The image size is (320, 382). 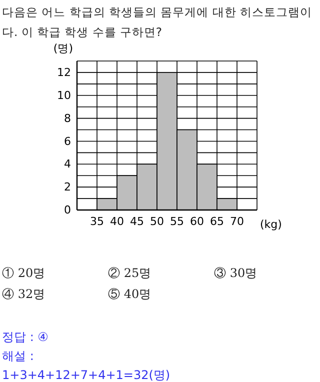 What do you see at coordinates (157, 221) in the screenshot?
I see `x-tick-label: 50` at bounding box center [157, 221].